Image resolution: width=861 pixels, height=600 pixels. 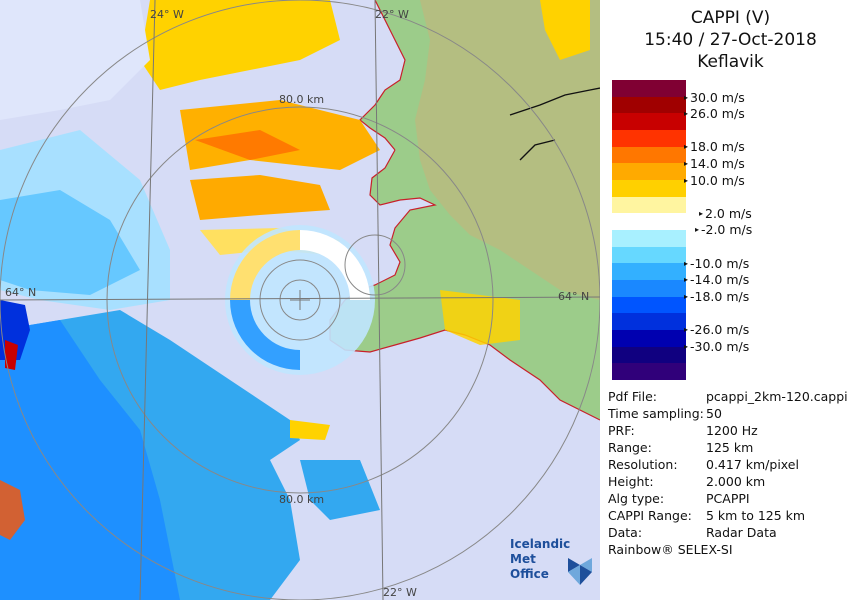 I want to click on border-line, so click(x=554, y=124).